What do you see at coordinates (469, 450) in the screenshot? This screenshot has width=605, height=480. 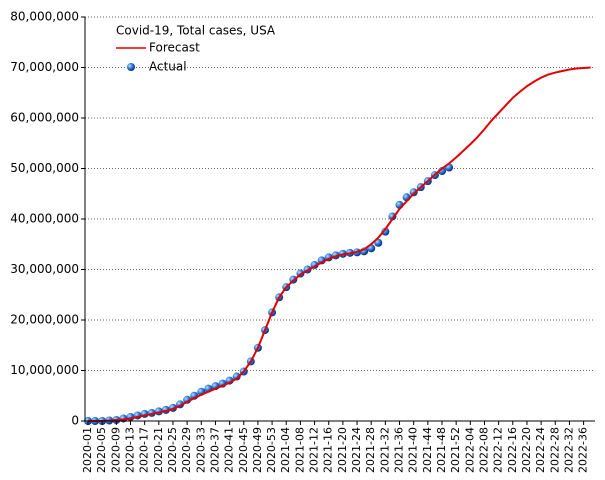 I see `x-tick-label: 2022-04` at bounding box center [469, 450].